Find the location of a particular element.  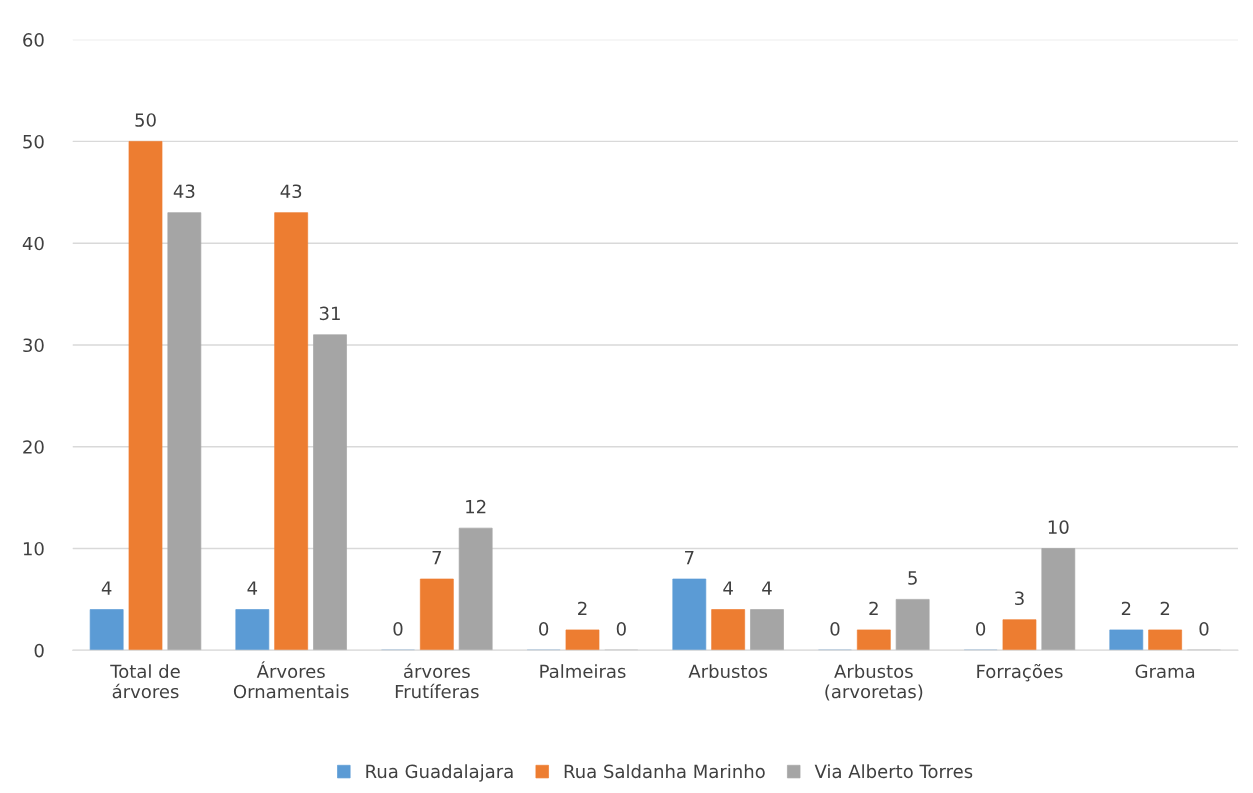

data-label: 5 is located at coordinates (912, 578).